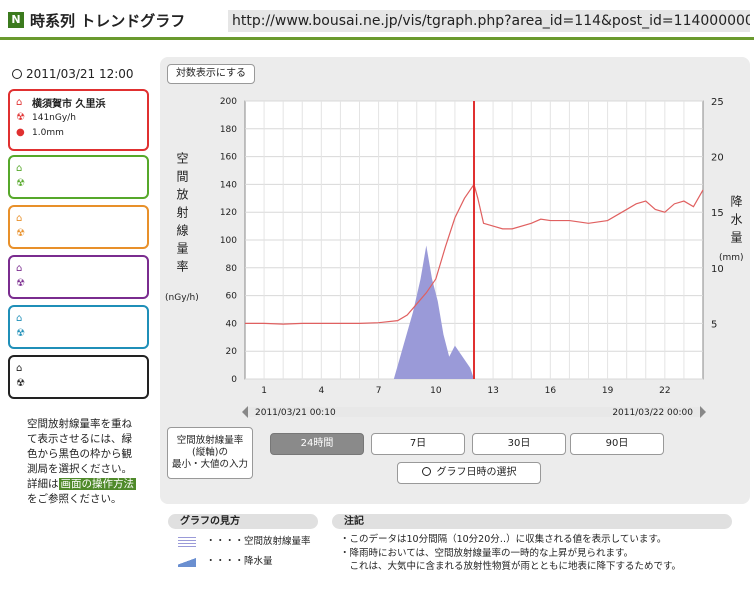 This screenshot has height=600, width=754. I want to click on y-tick-label: 200, so click(228, 102).